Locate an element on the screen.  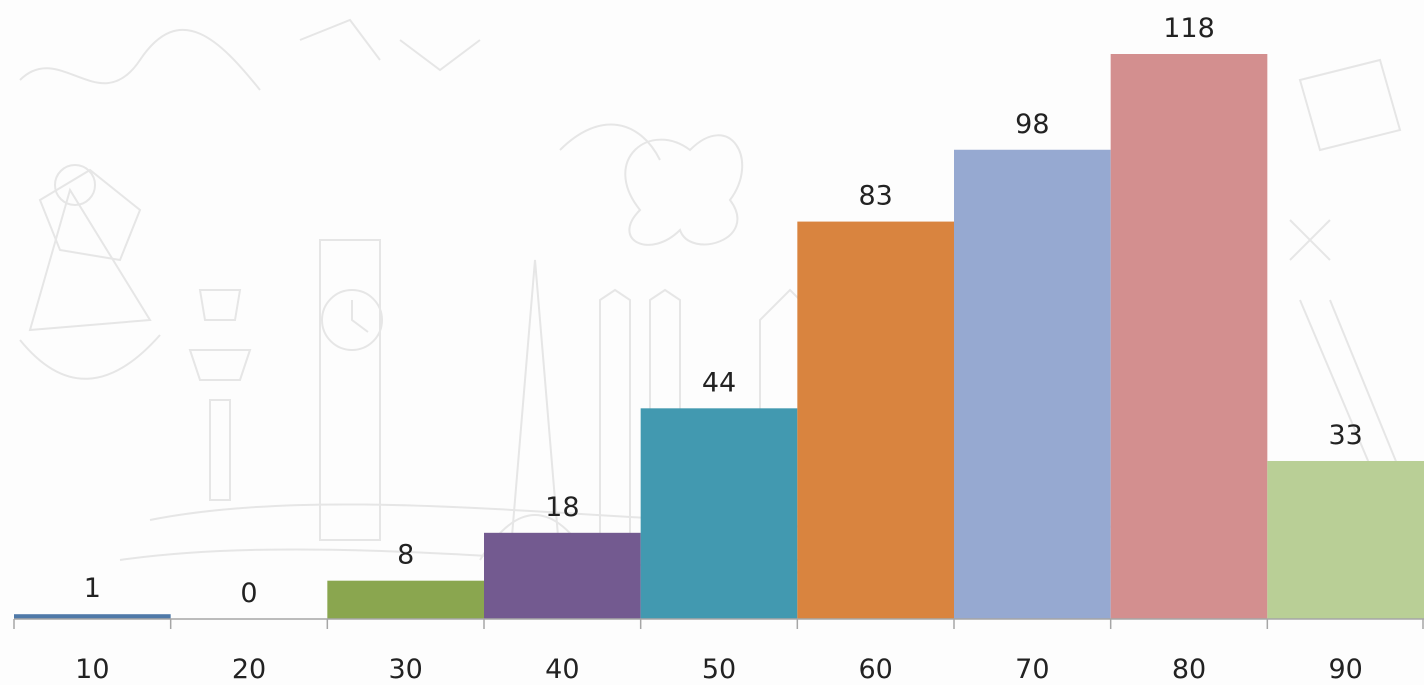
x-tick-label-20: 20 is located at coordinates (249, 669).